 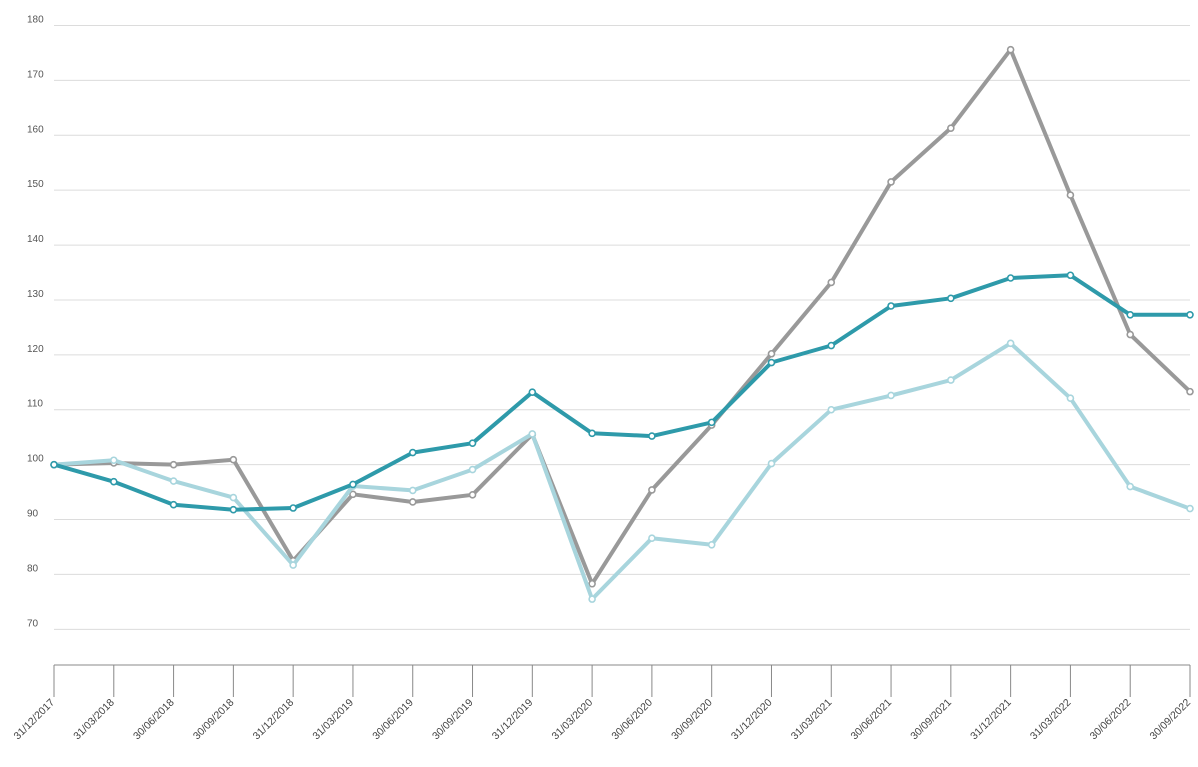 I want to click on x-tick-label: 31/12/2020, so click(x=752, y=720).